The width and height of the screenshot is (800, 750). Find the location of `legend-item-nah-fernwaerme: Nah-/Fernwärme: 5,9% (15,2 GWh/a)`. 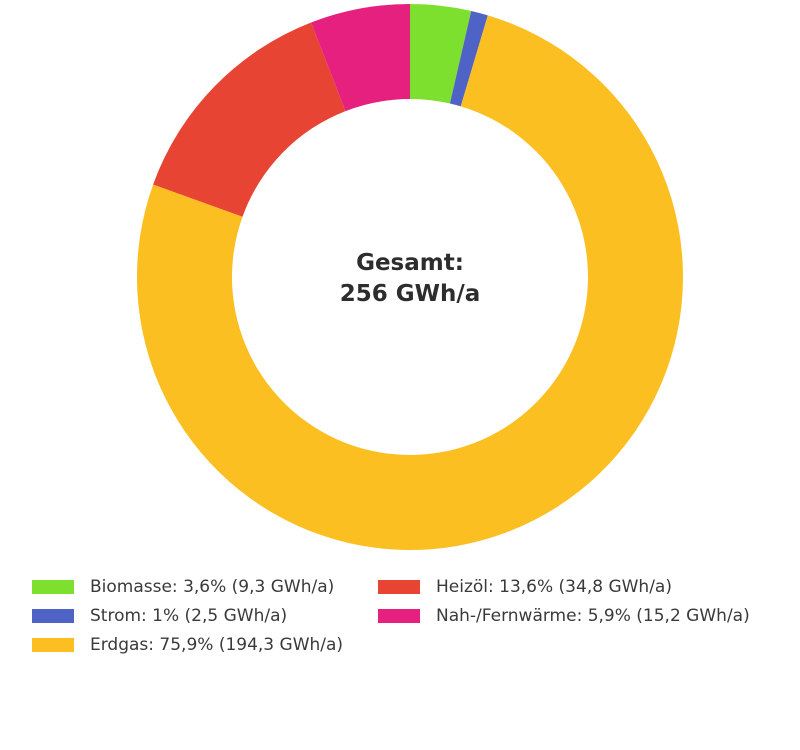

legend-item-nah-fernwaerme: Nah-/Fernwärme: 5,9% (15,2 GWh/a) is located at coordinates (578, 615).